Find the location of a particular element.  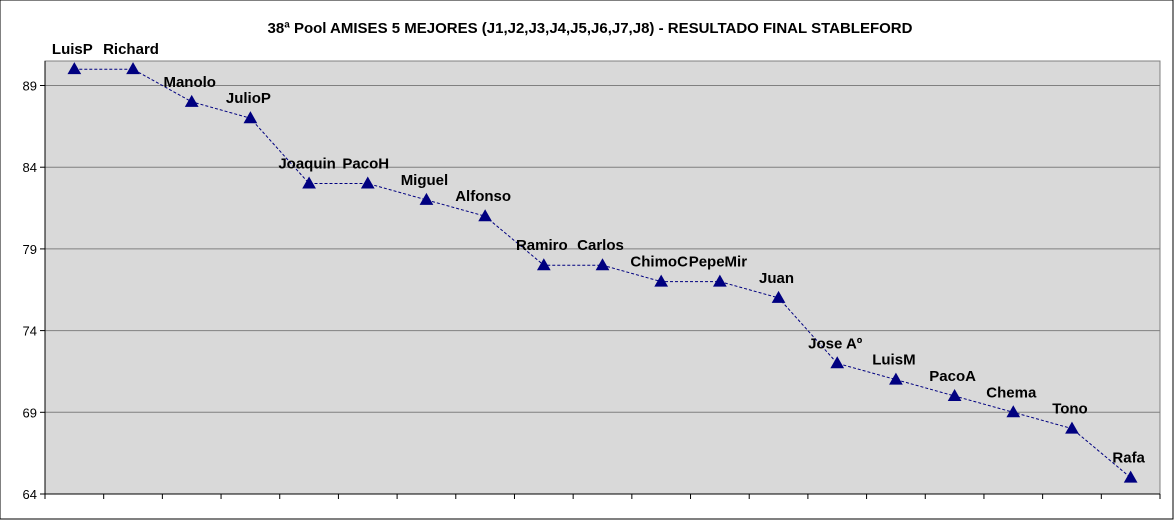

data-label: PacoH is located at coordinates (365, 164).